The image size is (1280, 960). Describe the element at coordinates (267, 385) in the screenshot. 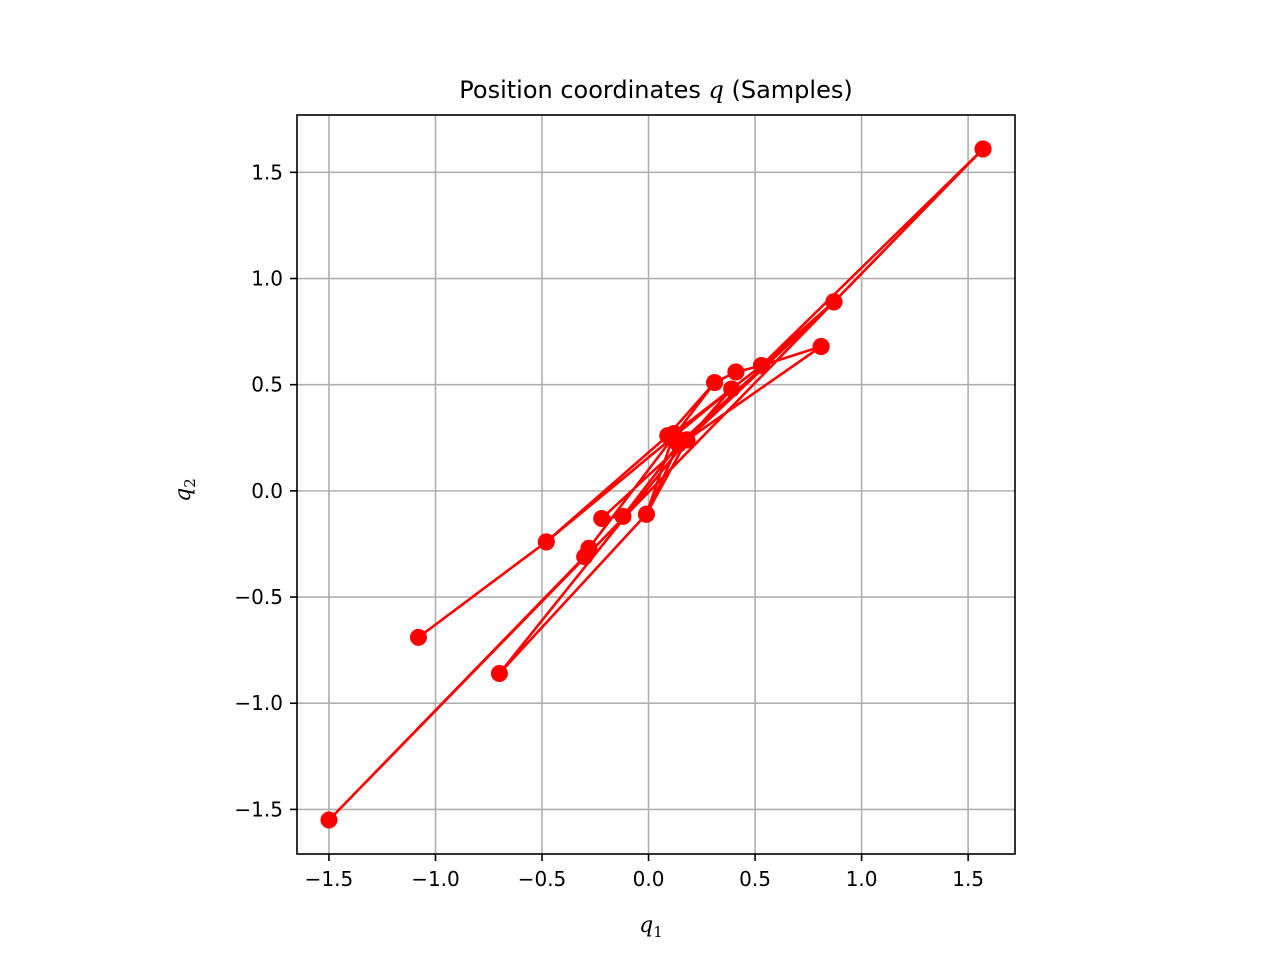

I see `y-tick-label: 0.5` at that location.